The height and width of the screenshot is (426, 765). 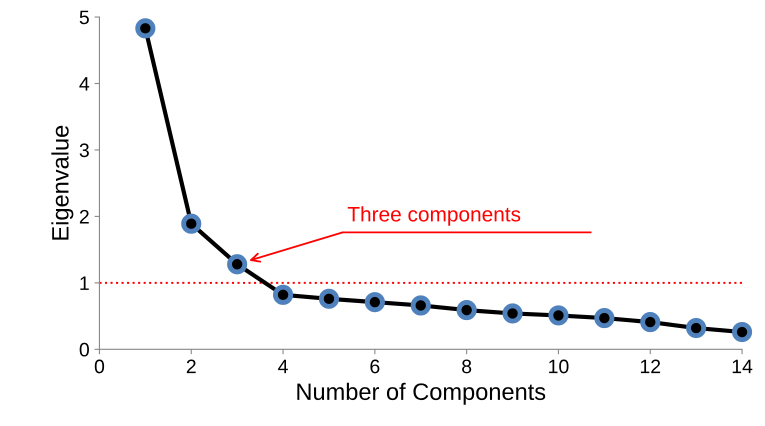 I want to click on x-tick-label: 6, so click(x=375, y=367).